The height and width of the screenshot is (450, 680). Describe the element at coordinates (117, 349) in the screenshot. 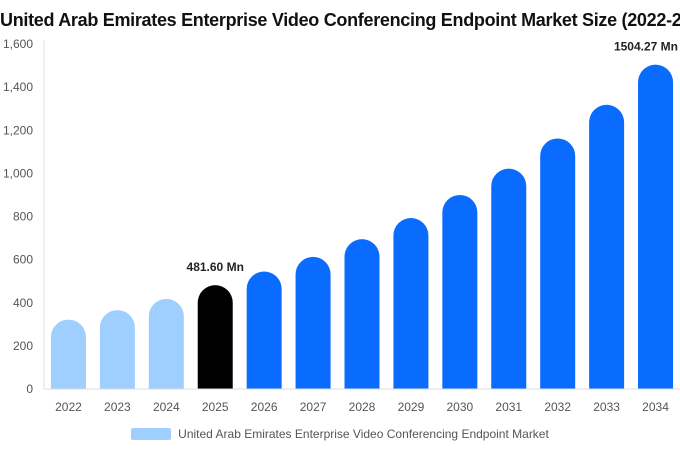

I see `bar-2023` at that location.